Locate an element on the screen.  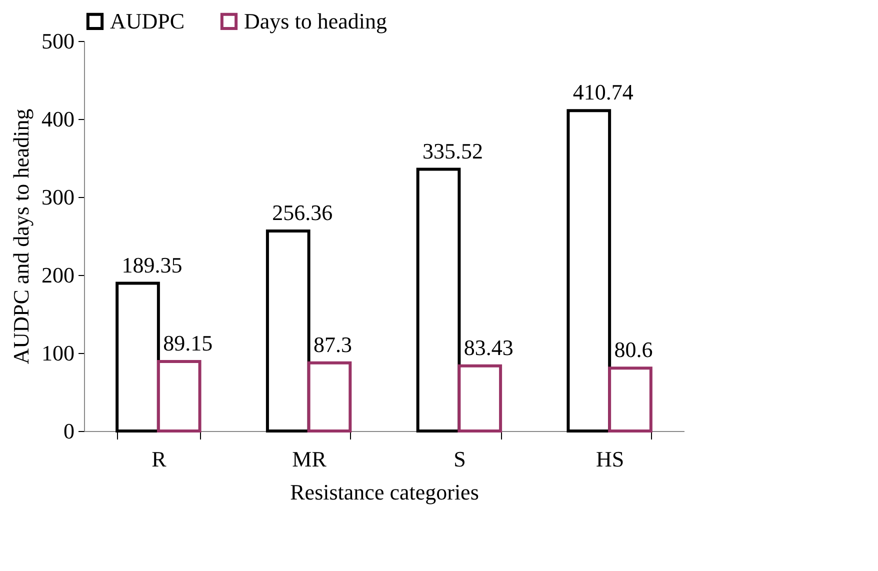
data-label: 83.43 is located at coordinates (489, 347).